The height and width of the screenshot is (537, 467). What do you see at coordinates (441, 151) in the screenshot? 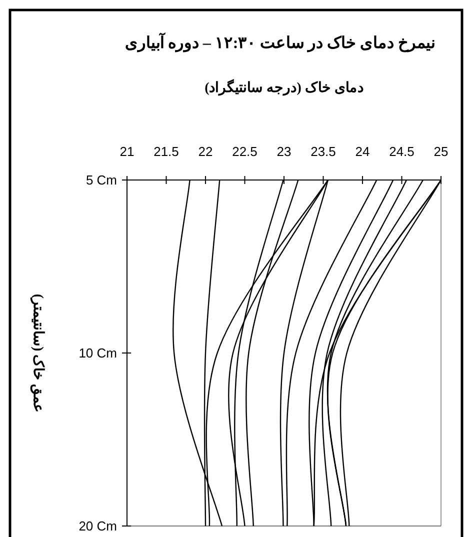
I see `x-tick-label: 25` at bounding box center [441, 151].